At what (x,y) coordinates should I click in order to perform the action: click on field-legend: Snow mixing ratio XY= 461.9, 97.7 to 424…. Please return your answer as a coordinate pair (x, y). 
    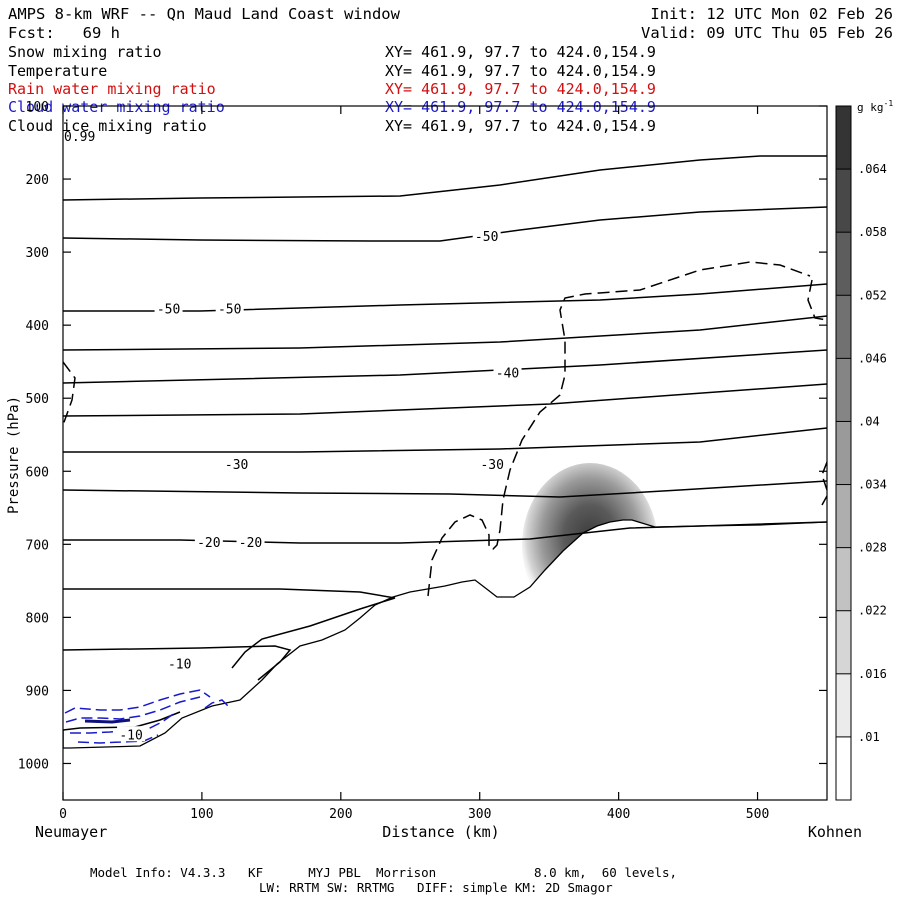
    Looking at the image, I should click on (332, 89).